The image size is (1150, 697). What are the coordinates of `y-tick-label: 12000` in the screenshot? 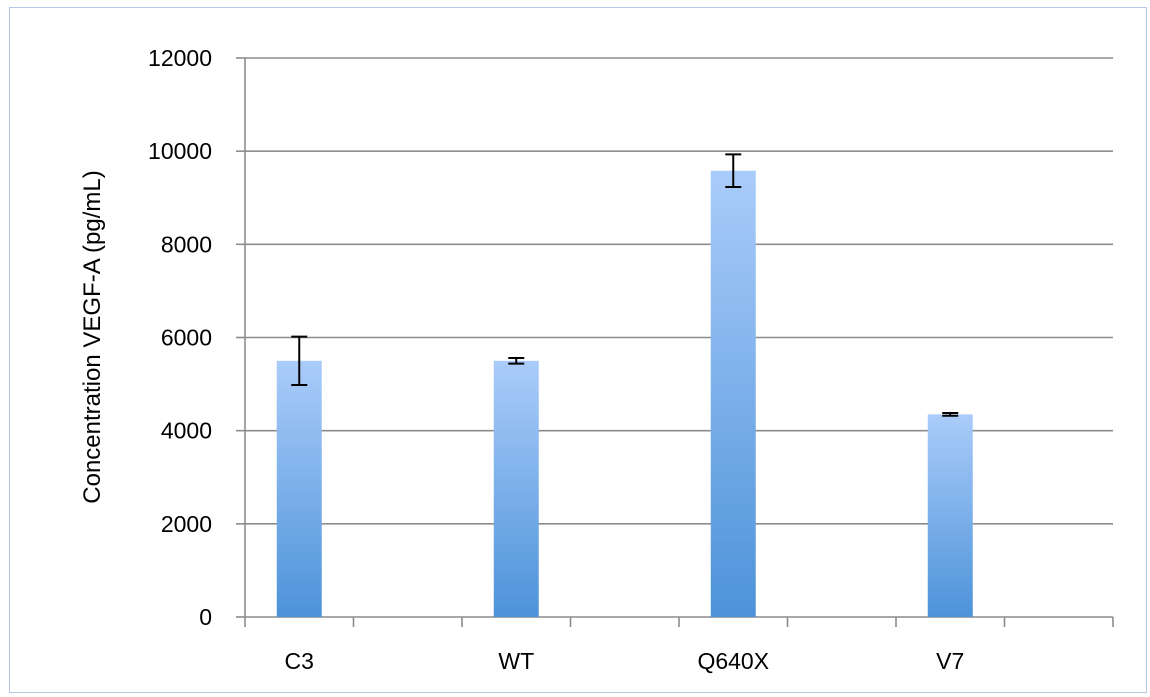 It's located at (180, 58).